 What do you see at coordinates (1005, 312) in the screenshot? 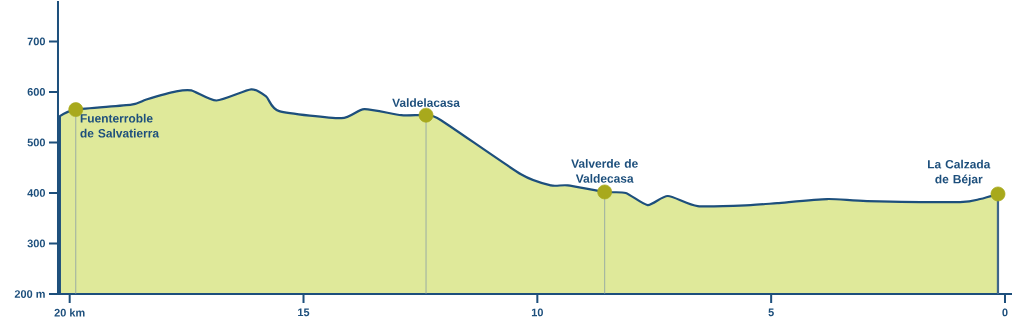
I see `x-tick-label: 0` at bounding box center [1005, 312].